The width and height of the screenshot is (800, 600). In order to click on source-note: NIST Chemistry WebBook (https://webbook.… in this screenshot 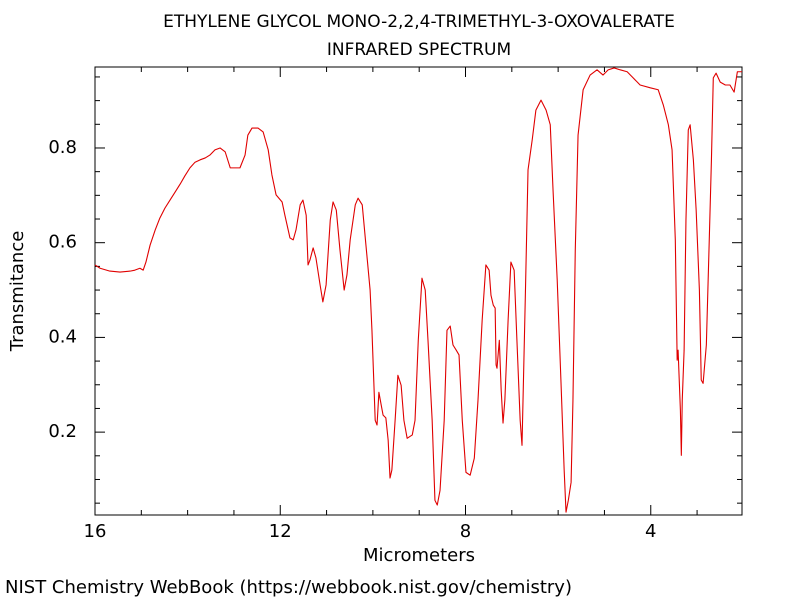, I will do `click(288, 587)`.